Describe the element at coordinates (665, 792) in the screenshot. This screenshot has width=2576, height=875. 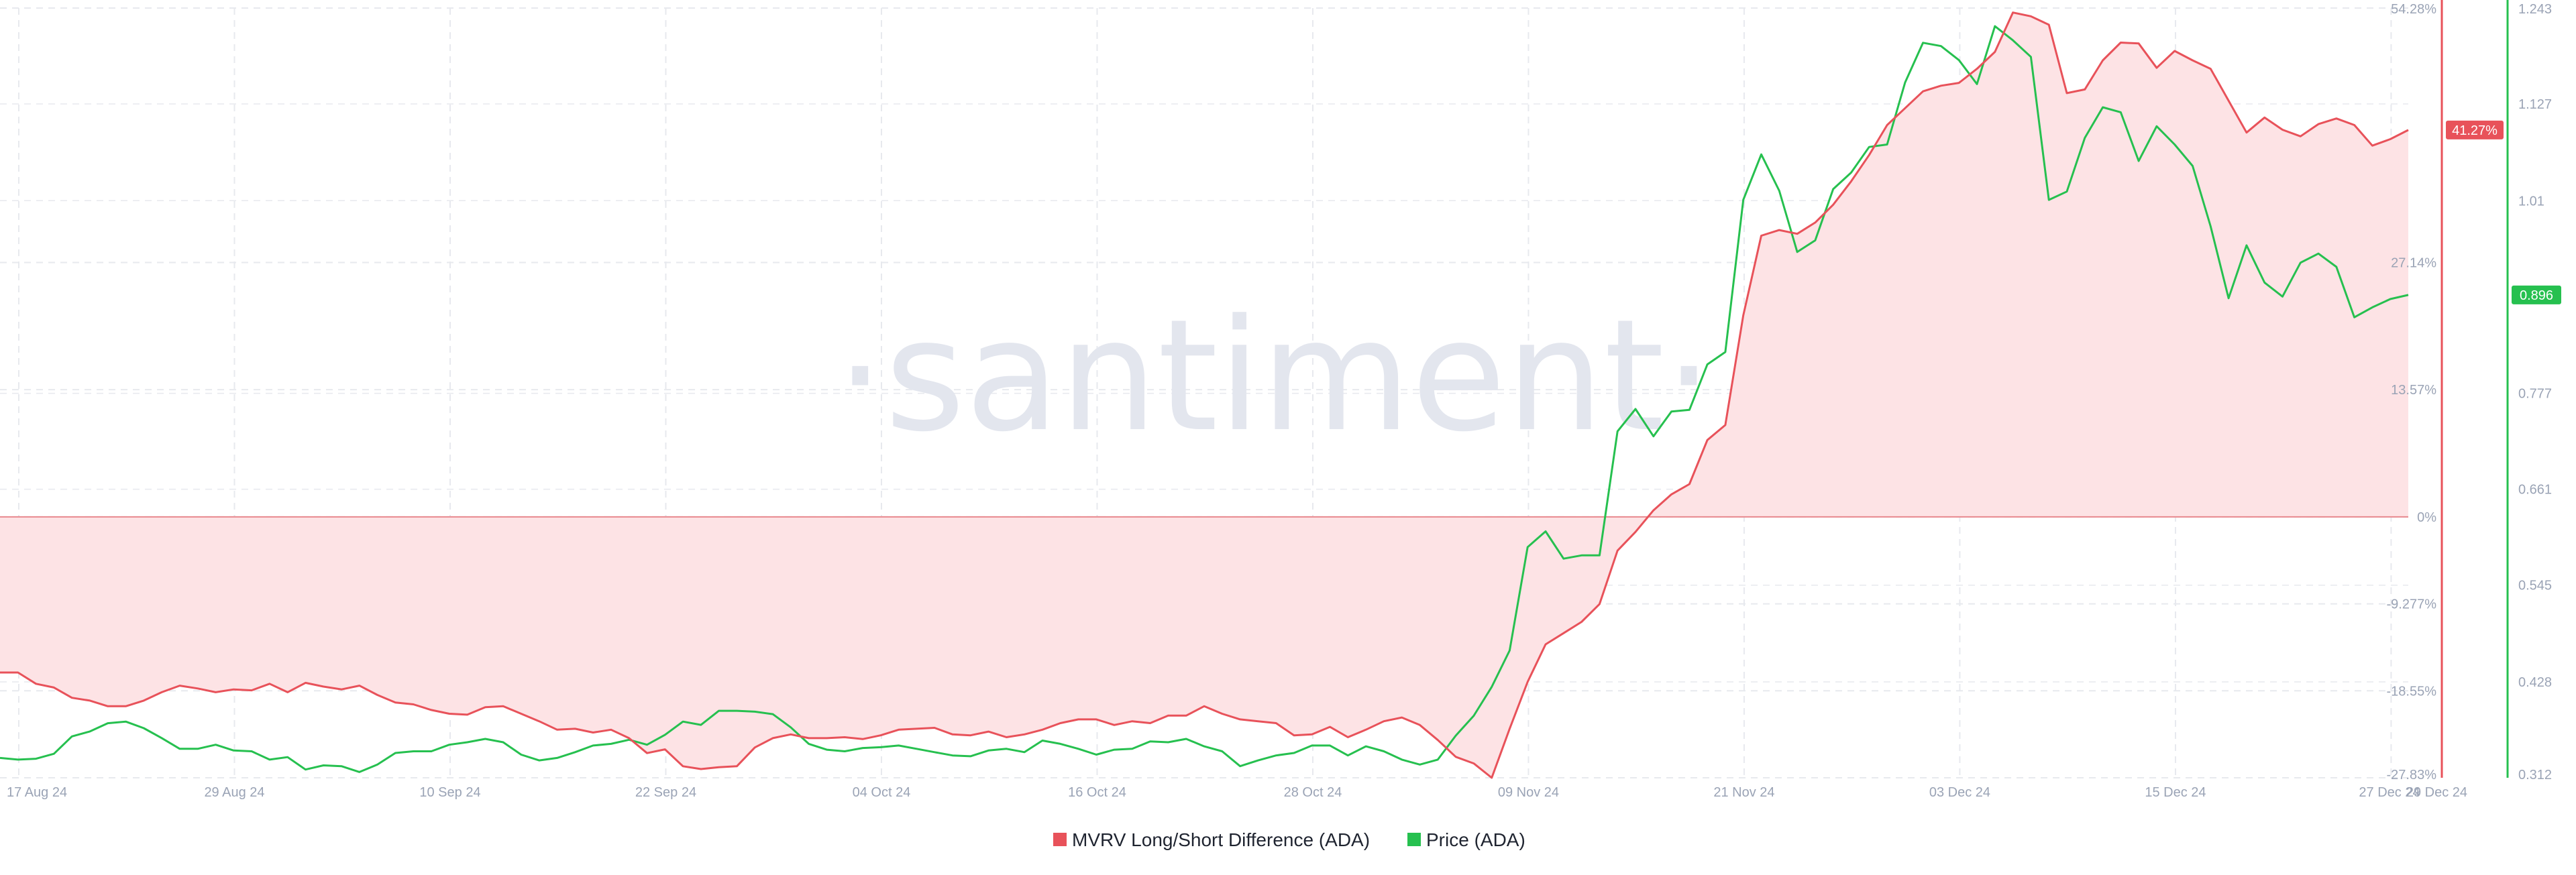
I see `x-tick-label: 22 Sep 24` at that location.